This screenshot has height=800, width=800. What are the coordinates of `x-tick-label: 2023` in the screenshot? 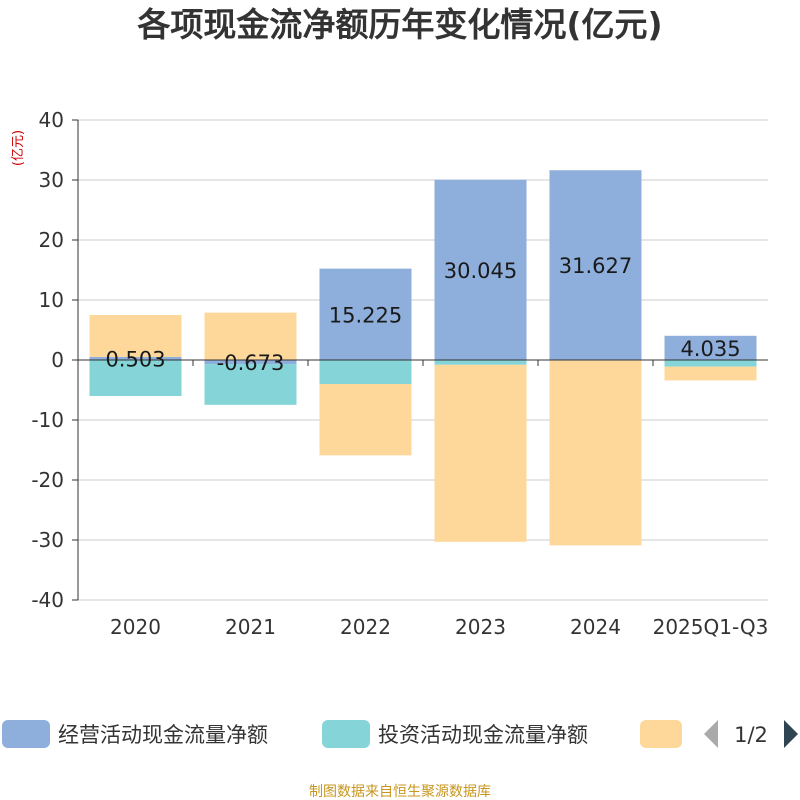 It's located at (480, 627).